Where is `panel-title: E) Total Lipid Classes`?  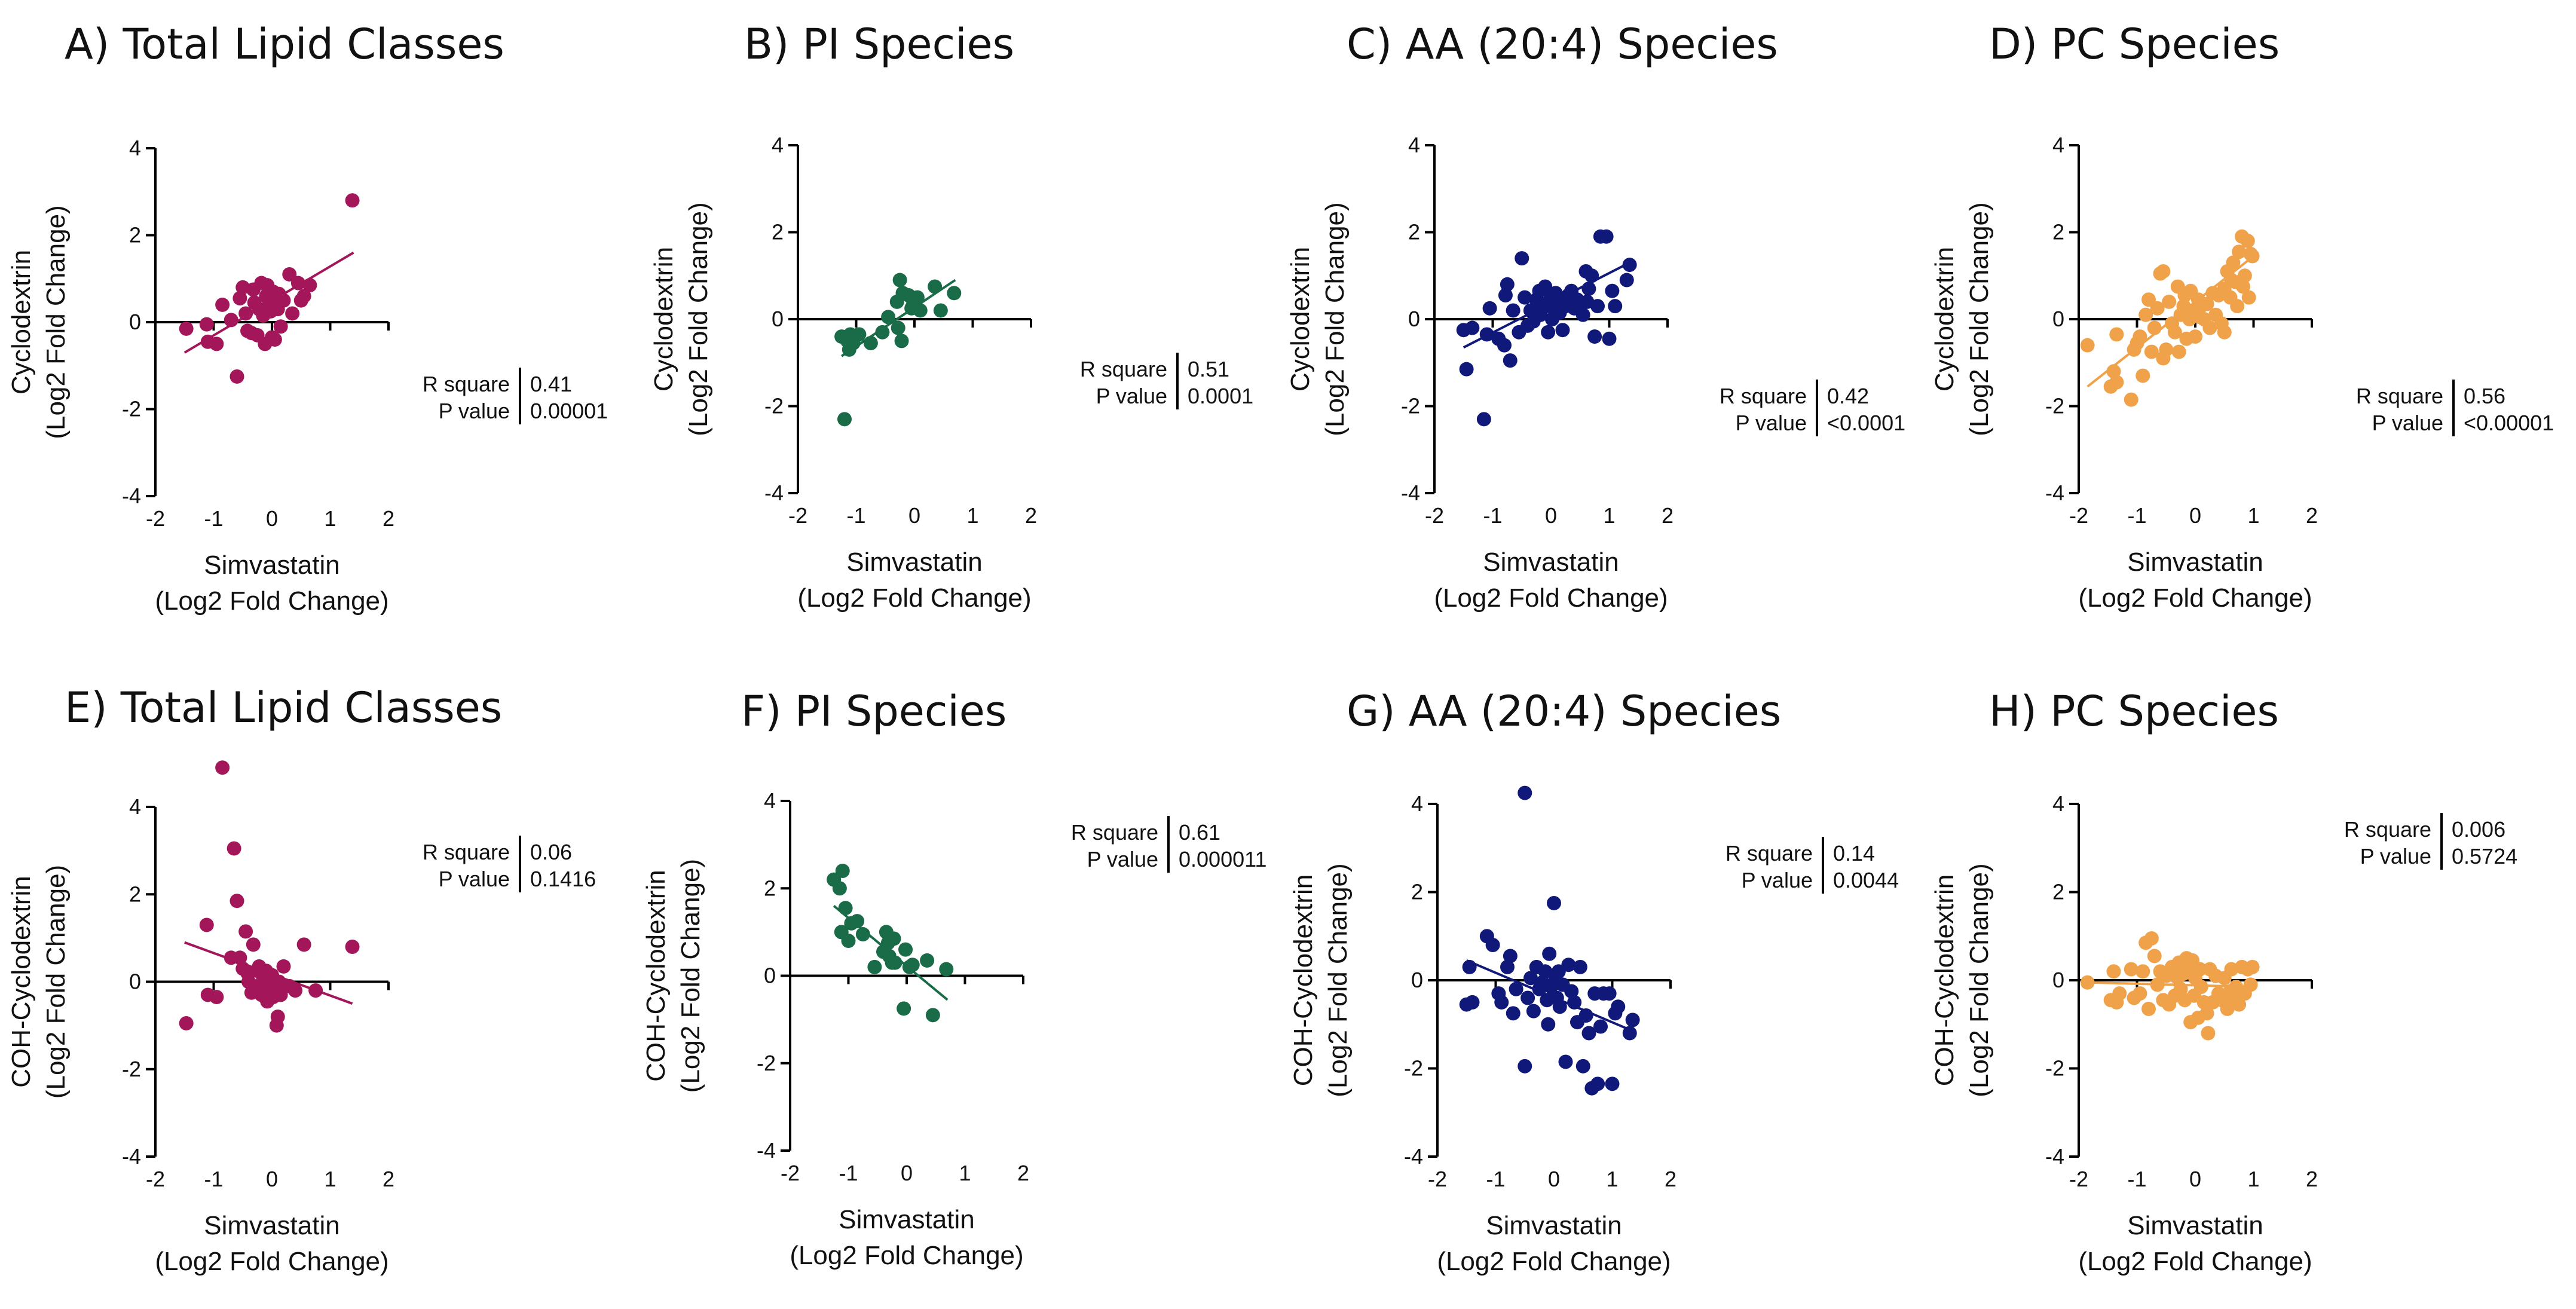 panel-title: E) Total Lipid Classes is located at coordinates (283, 707).